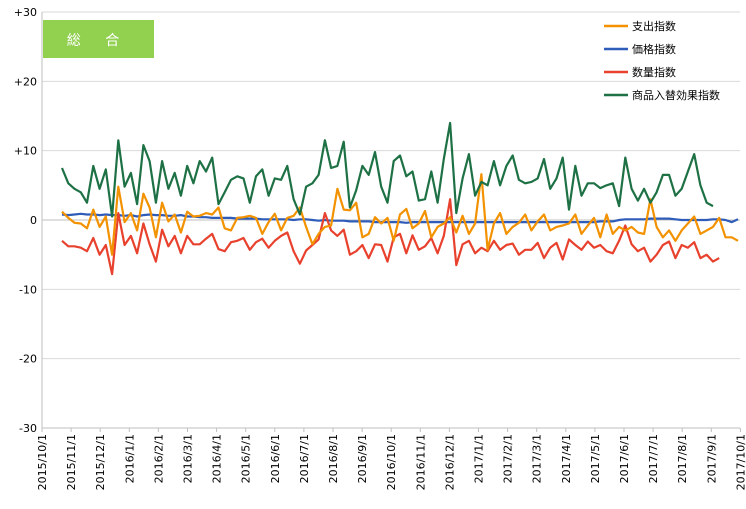 The height and width of the screenshot is (509, 746). What do you see at coordinates (624, 458) in the screenshot?
I see `x-tick-label: 2017/6/1` at bounding box center [624, 458].